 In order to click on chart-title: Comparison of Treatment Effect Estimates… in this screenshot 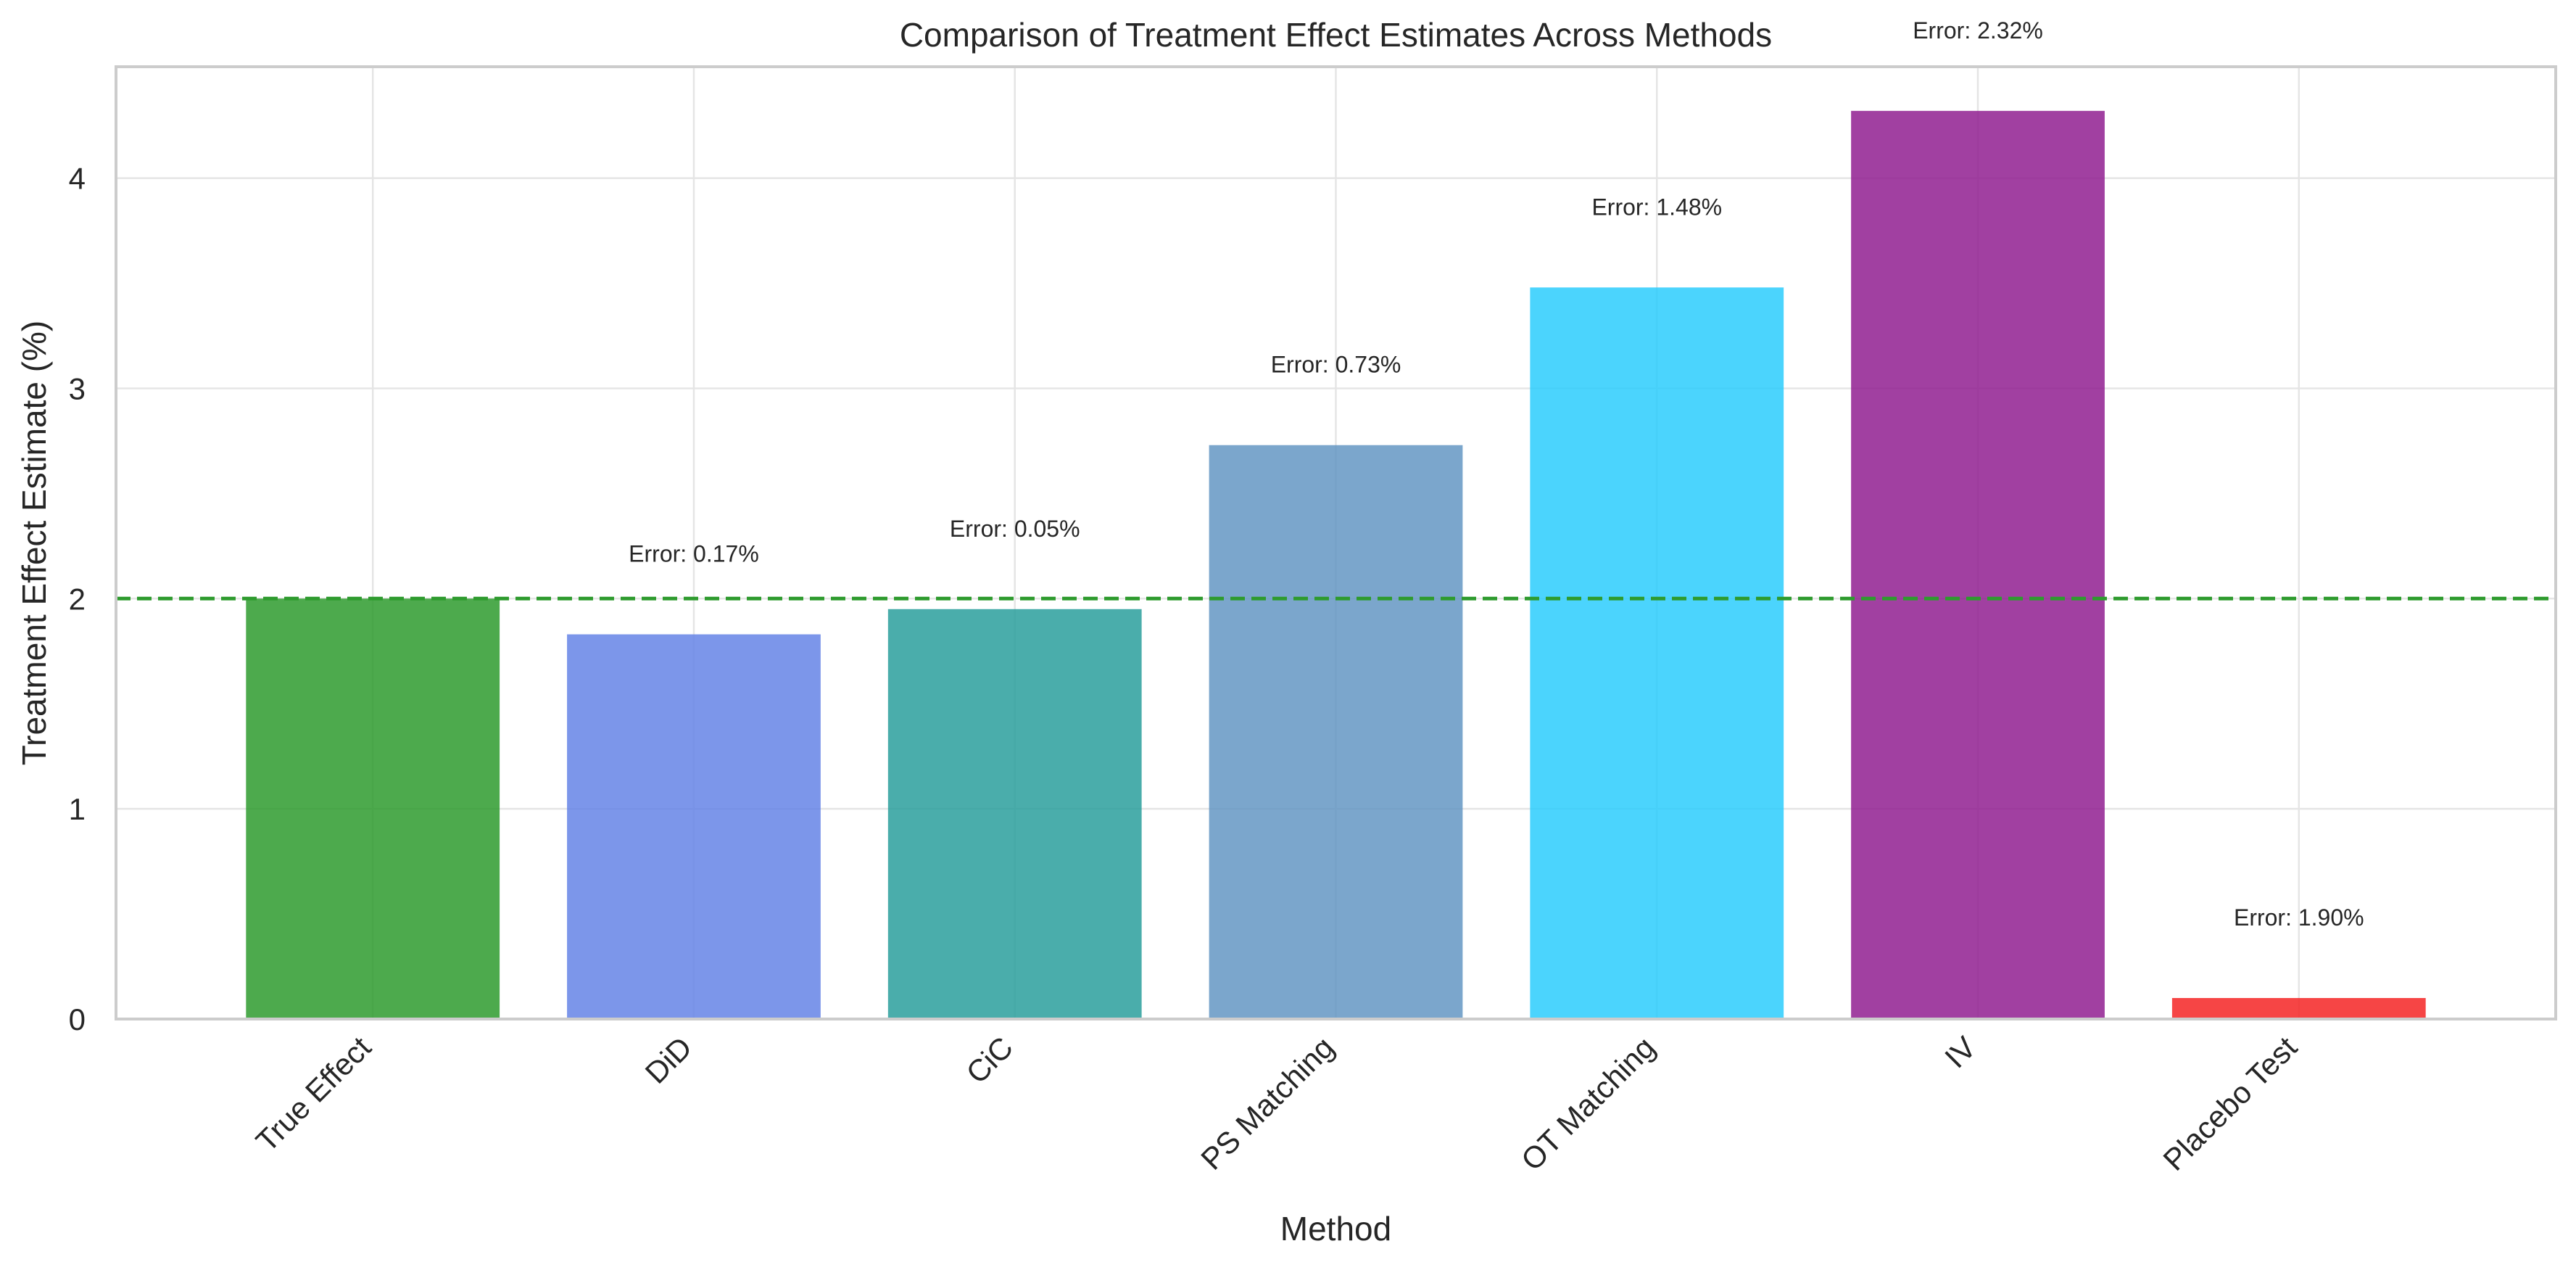, I will do `click(1336, 35)`.